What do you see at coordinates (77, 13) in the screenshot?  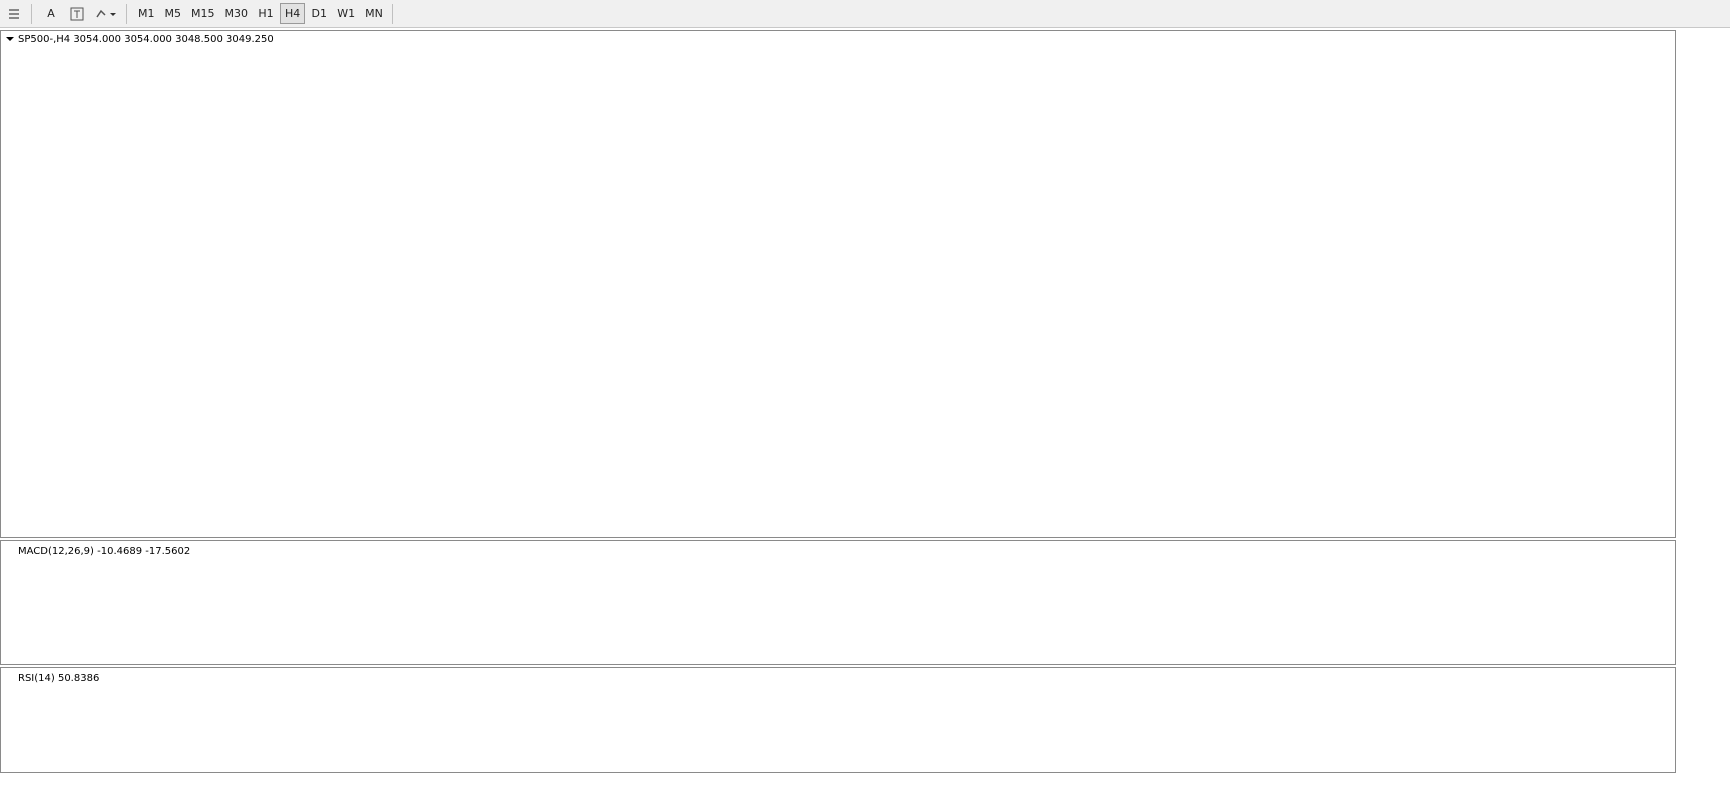 I see `label-tool` at bounding box center [77, 13].